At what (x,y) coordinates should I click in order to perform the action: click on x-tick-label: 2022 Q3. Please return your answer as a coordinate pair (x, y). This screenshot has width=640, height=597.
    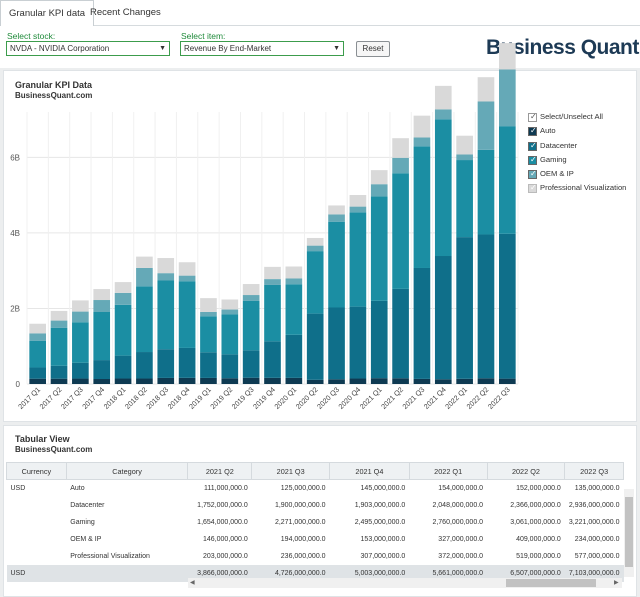
    Looking at the image, I should click on (499, 398).